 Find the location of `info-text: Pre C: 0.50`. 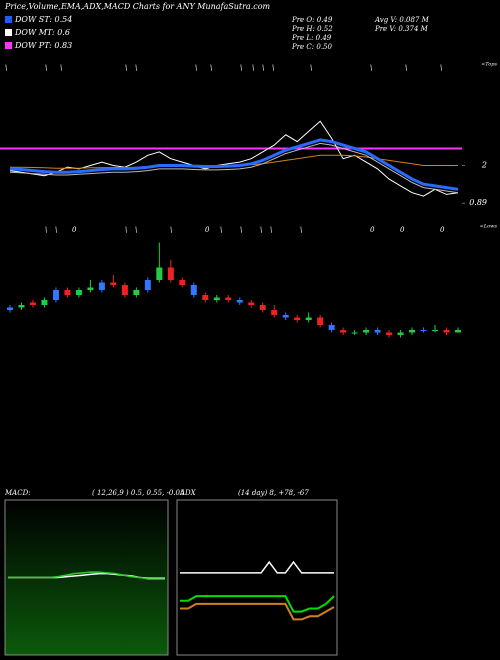

info-text: Pre C: 0.50 is located at coordinates (311, 47).